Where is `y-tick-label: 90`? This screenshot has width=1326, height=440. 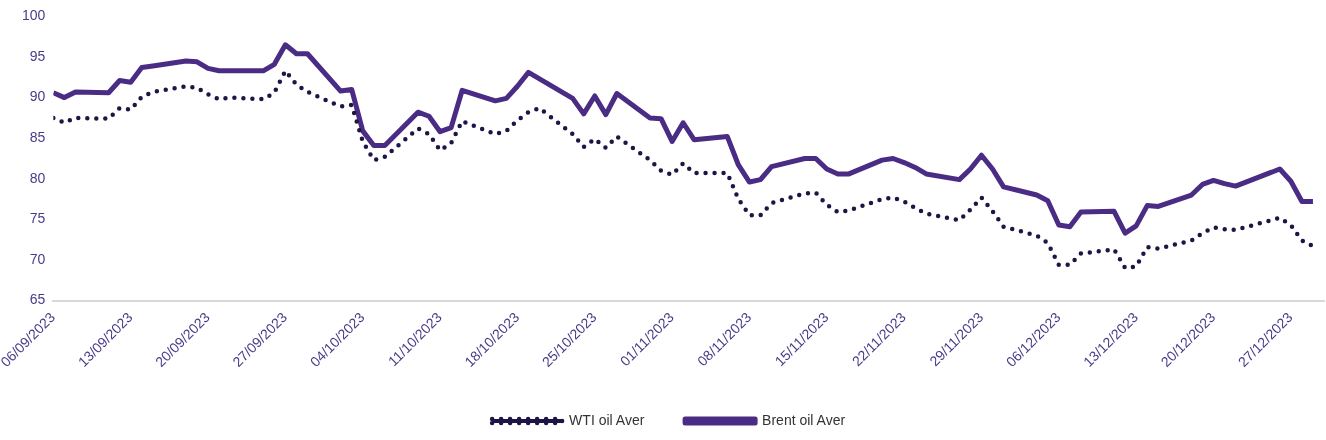 y-tick-label: 90 is located at coordinates (37, 96).